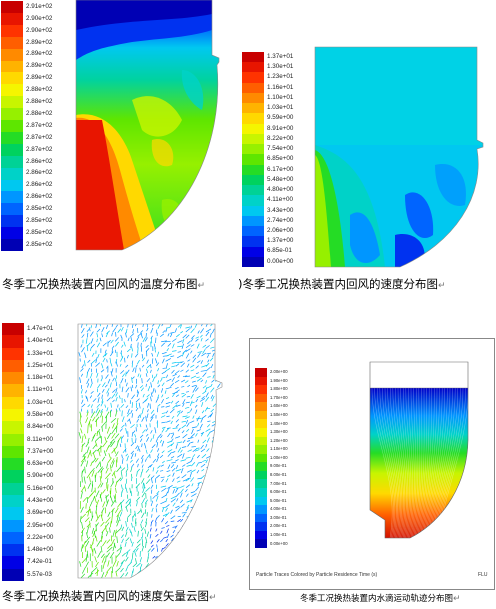 The image size is (496, 609). I want to click on colorbar-label: 6.85e-01, so click(279, 251).